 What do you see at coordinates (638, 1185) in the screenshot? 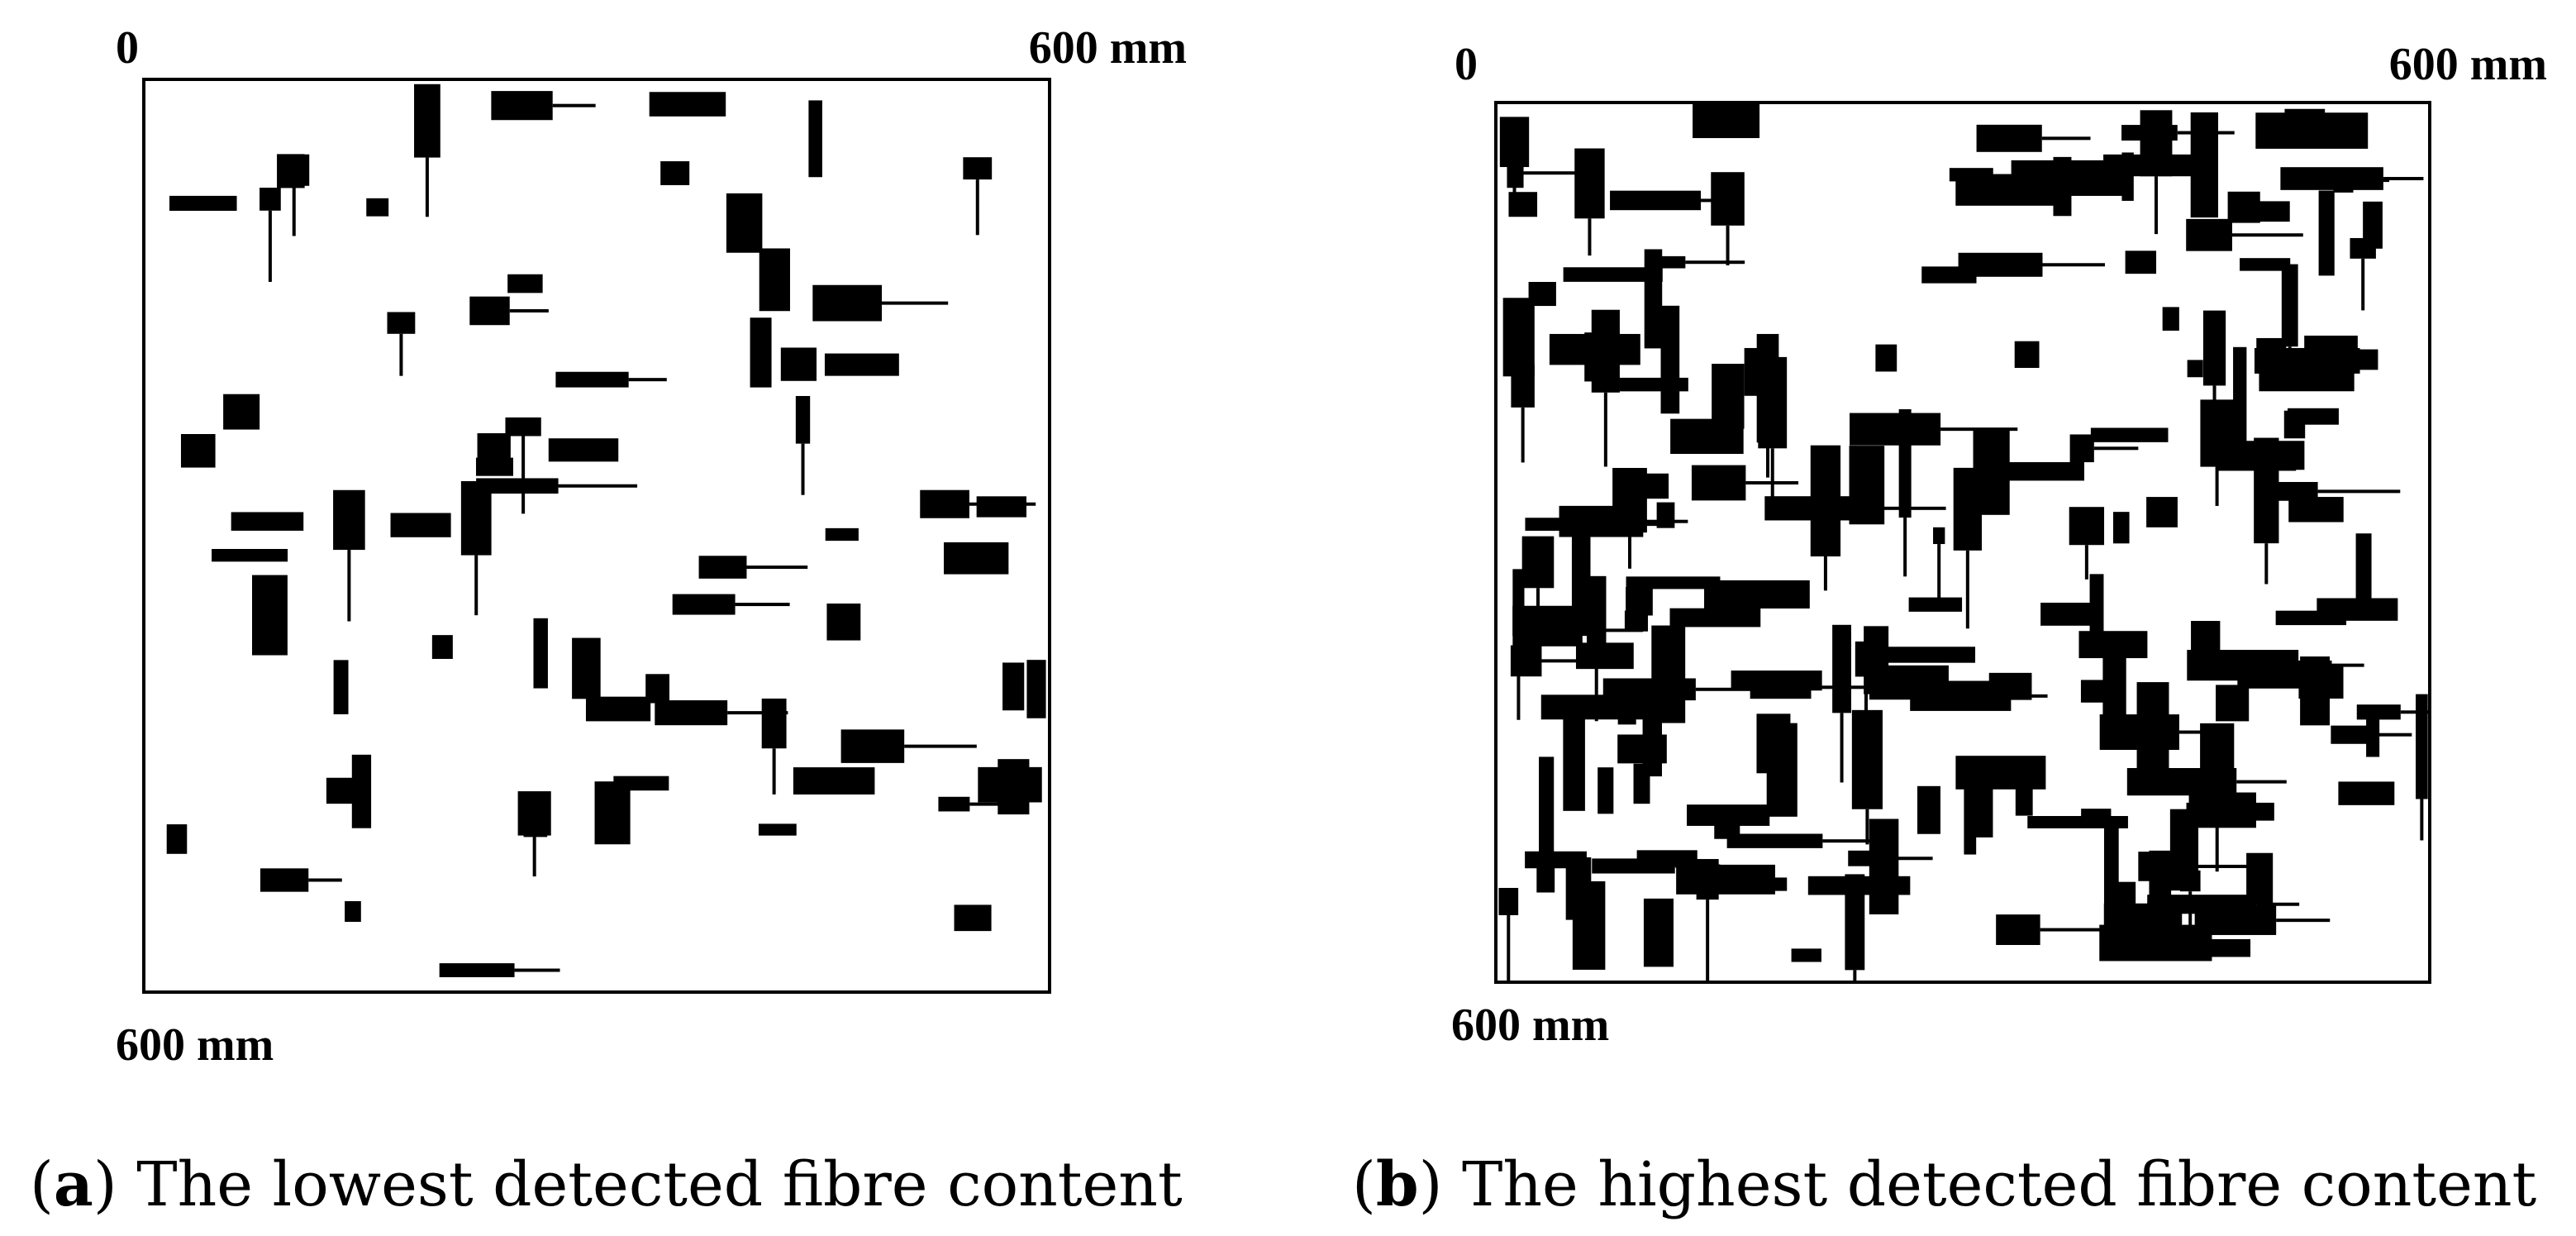
I see `caption-text: ) The lowest detected fibre content` at bounding box center [638, 1185].